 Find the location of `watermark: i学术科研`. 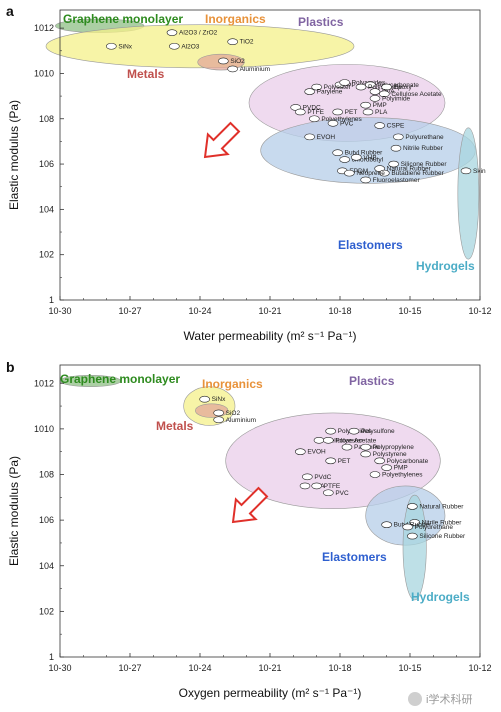

watermark: i学术科研 is located at coordinates (440, 699).